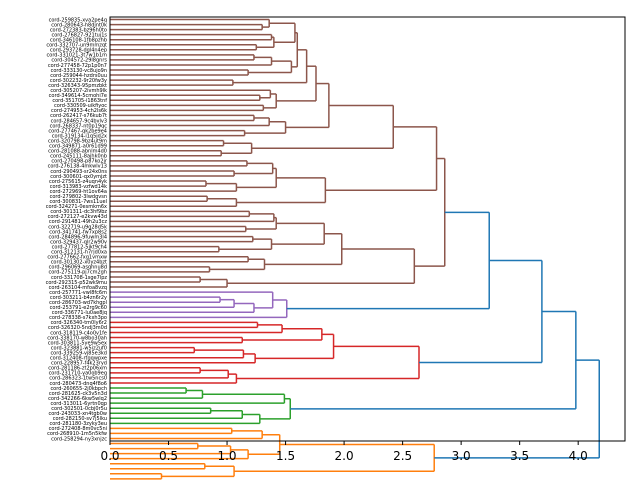  Describe the element at coordinates (226, 456) in the screenshot. I see `x-tick-label: 1.0` at that location.